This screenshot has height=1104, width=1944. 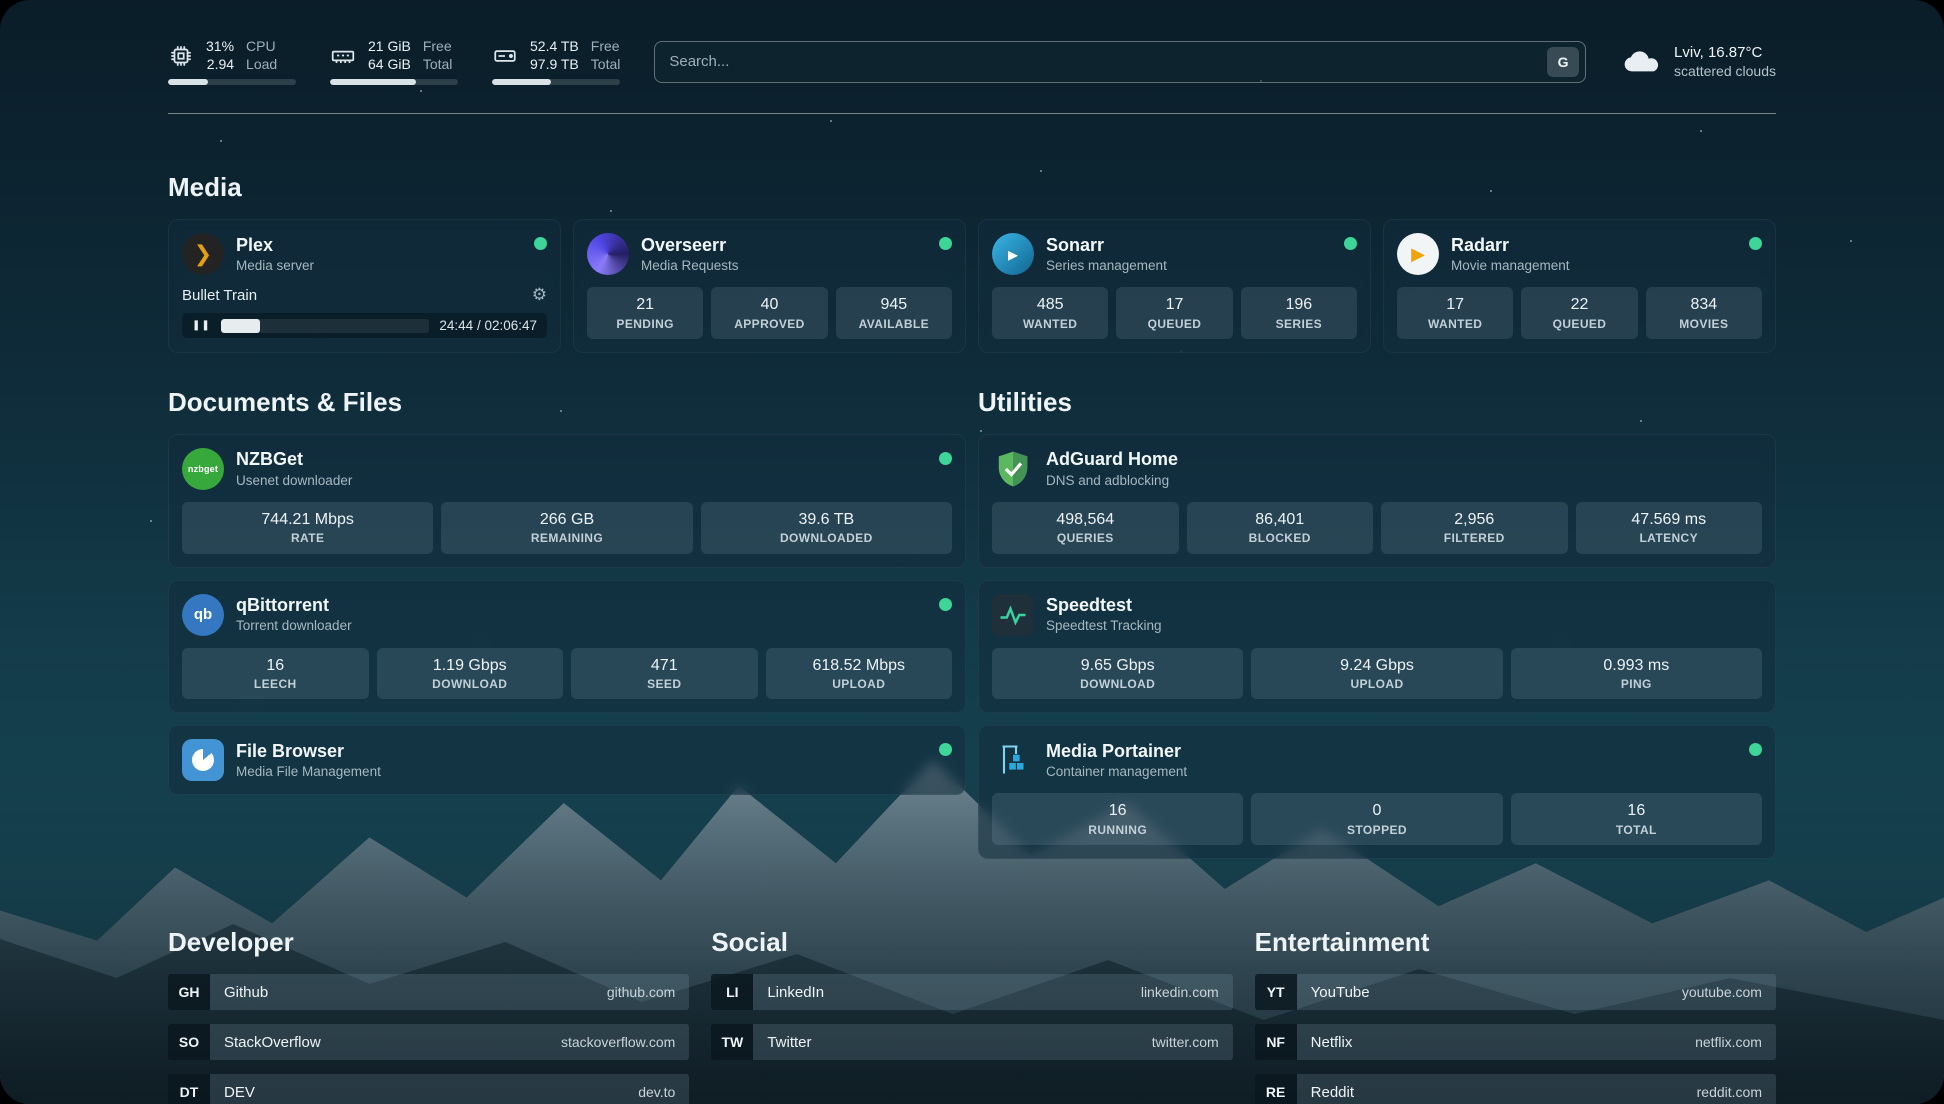 I want to click on cpu-chip-icon, so click(x=181, y=55).